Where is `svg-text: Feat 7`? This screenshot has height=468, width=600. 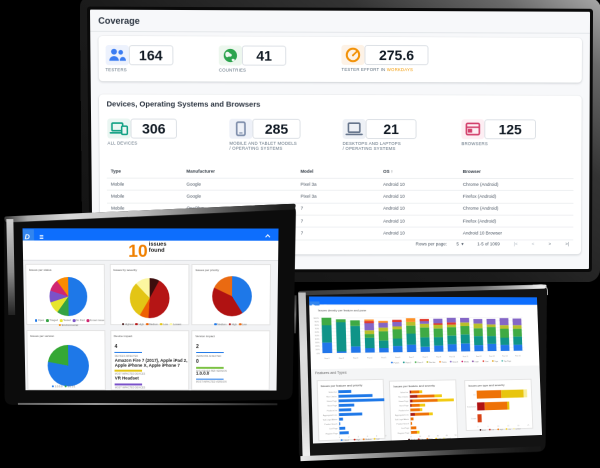 svg-text: Feat 7 is located at coordinates (411, 357).